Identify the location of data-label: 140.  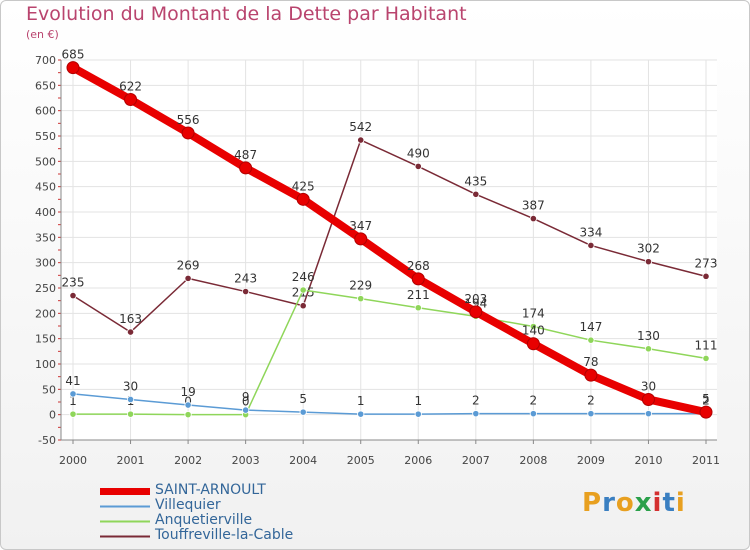
(533, 331).